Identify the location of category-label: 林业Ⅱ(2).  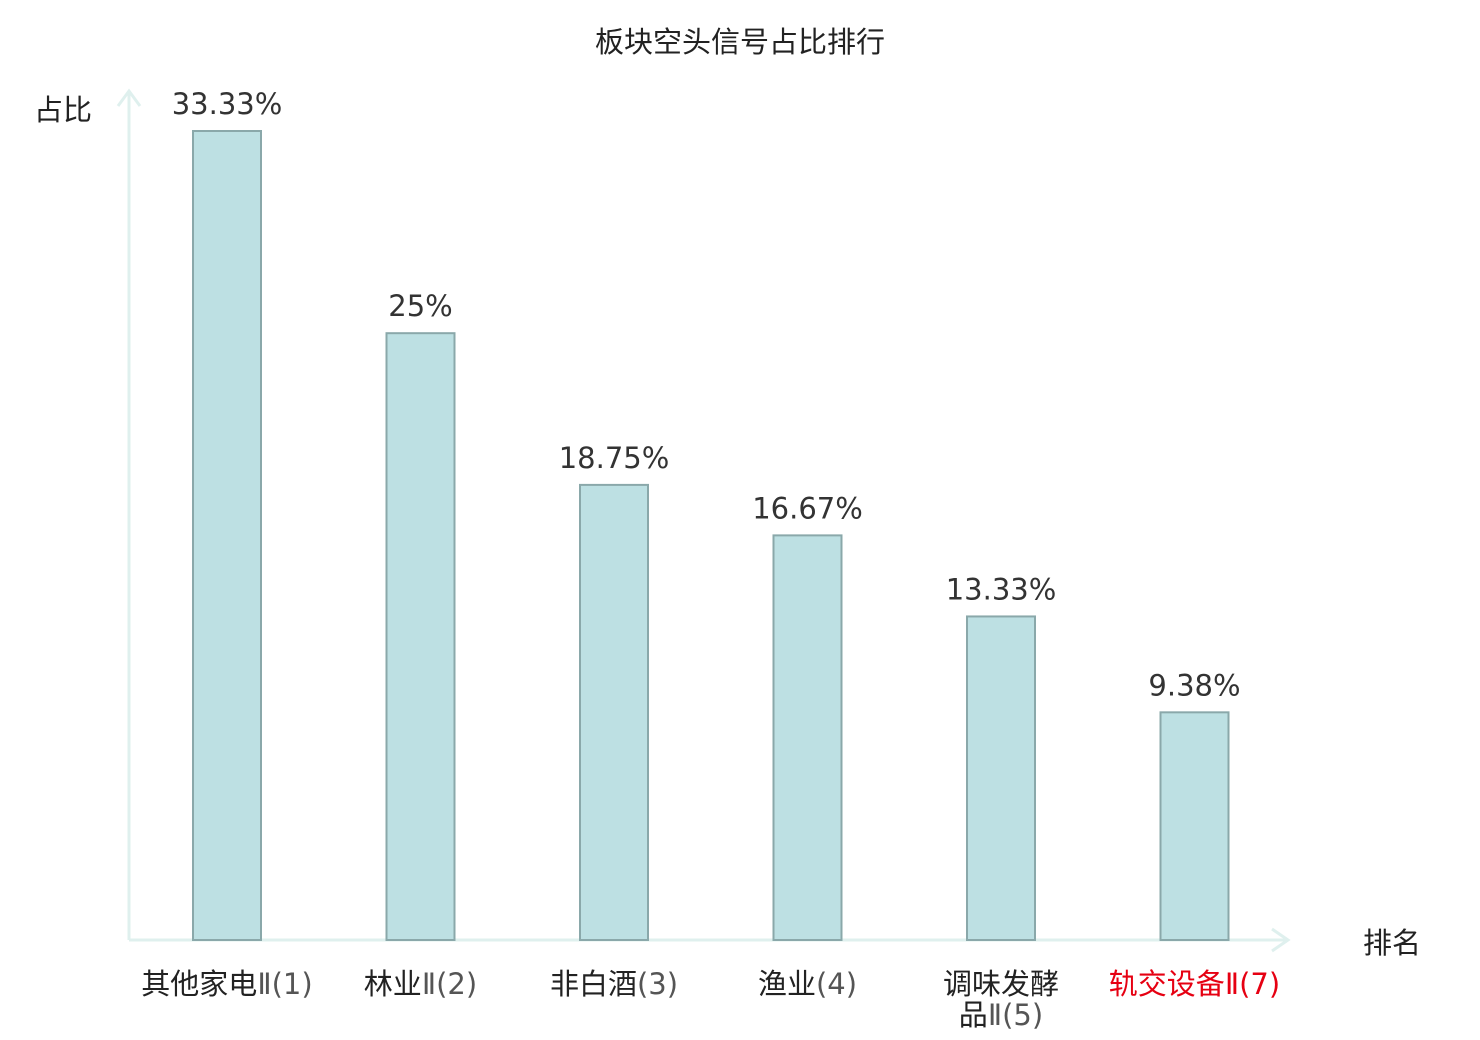
(420, 984).